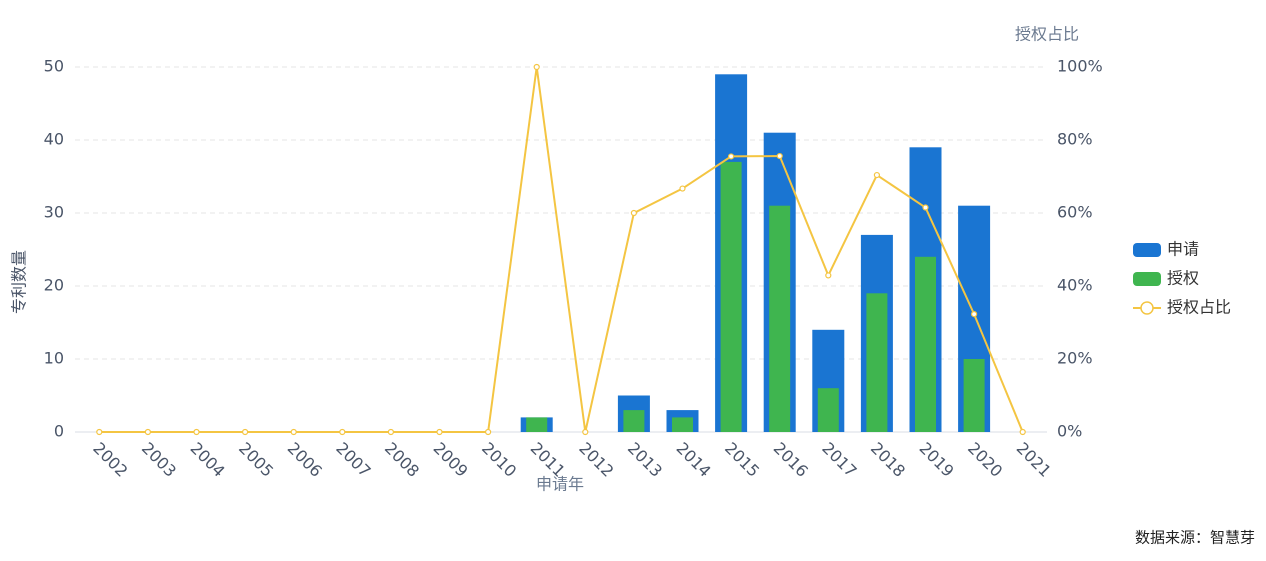 Image resolution: width=1266 pixels, height=561 pixels. What do you see at coordinates (54, 66) in the screenshot?
I see `y-tick-label: 50` at bounding box center [54, 66].